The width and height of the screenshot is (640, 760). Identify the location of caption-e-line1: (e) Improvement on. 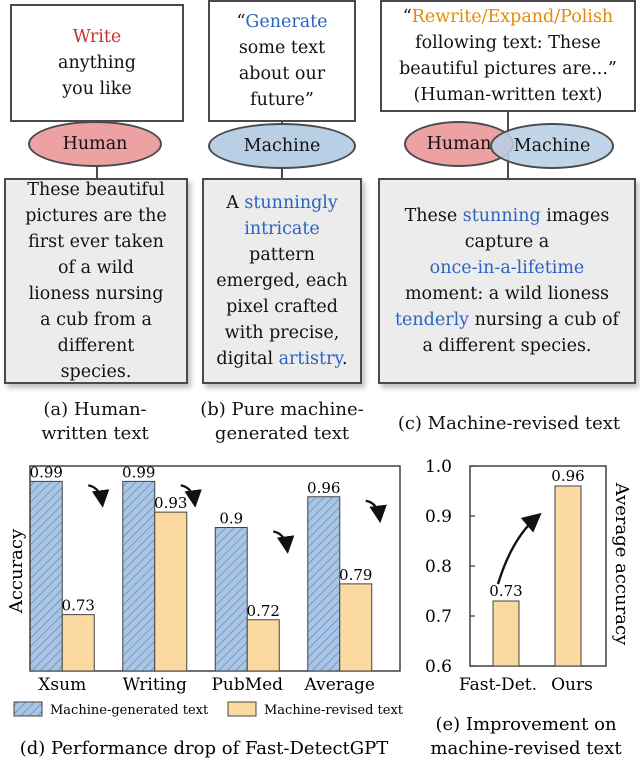
(525, 724).